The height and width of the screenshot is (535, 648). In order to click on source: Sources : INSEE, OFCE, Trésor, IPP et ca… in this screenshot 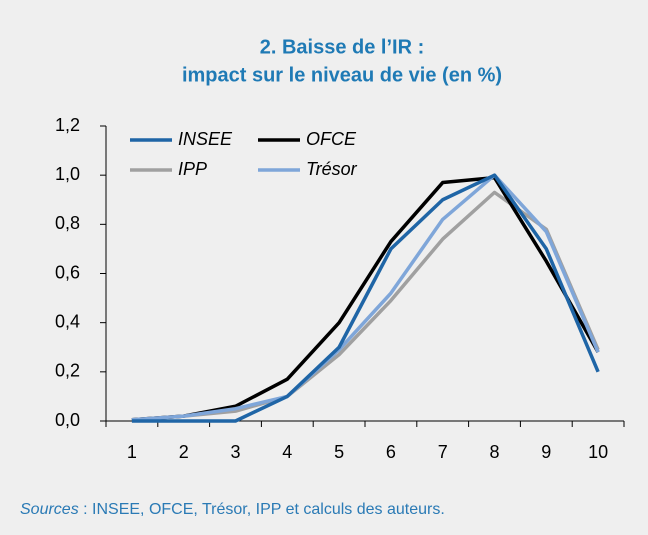, I will do `click(232, 509)`.